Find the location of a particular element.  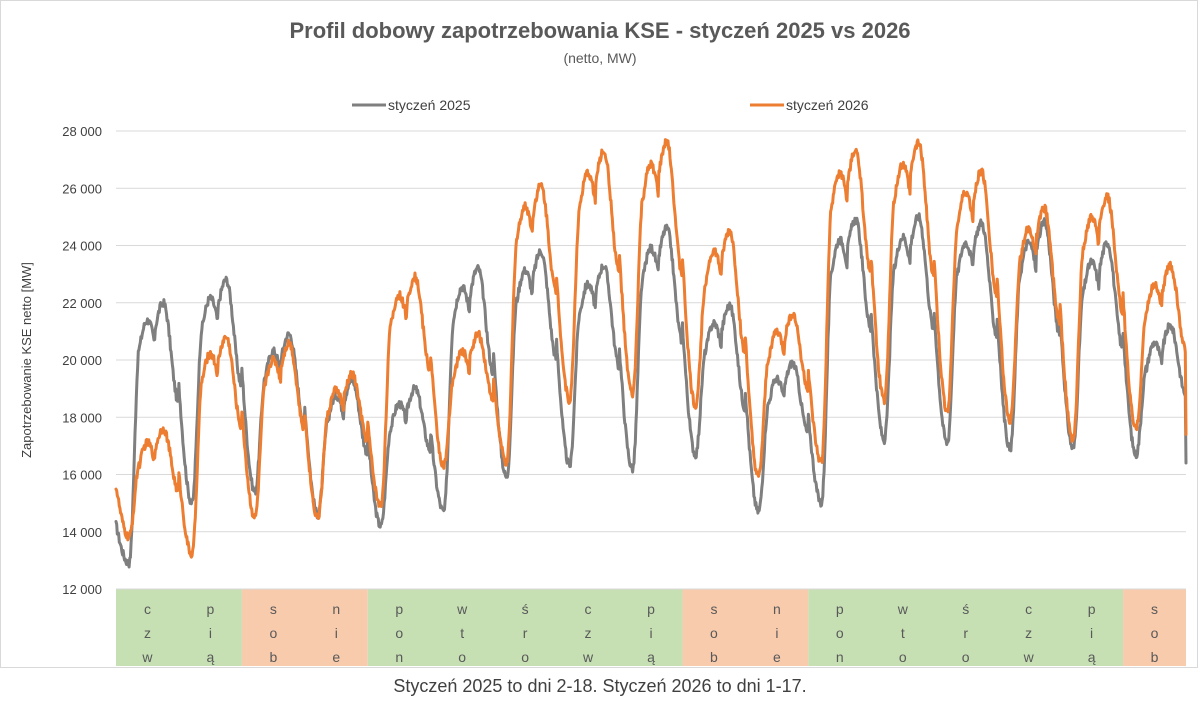

legend: styczeń 2025 styczeń 2026 is located at coordinates (610, 105).